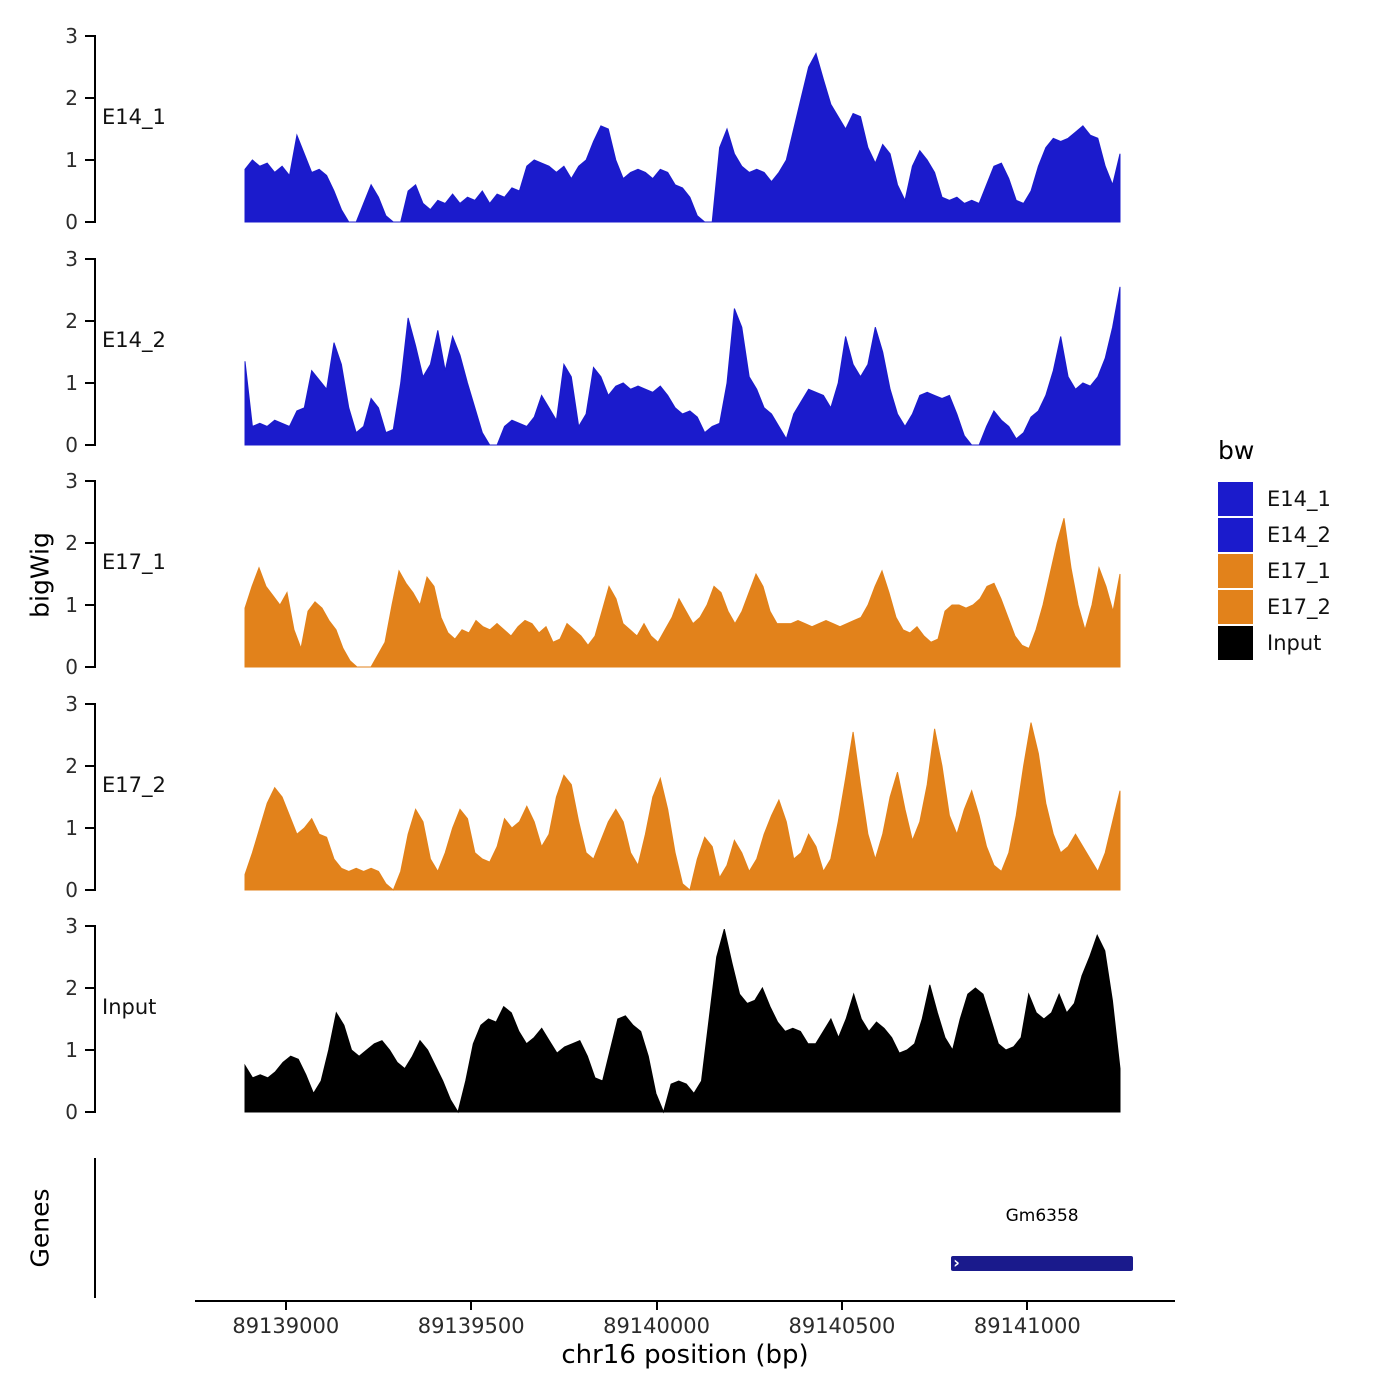  What do you see at coordinates (134, 117) in the screenshot?
I see `track-label: E14_1` at bounding box center [134, 117].